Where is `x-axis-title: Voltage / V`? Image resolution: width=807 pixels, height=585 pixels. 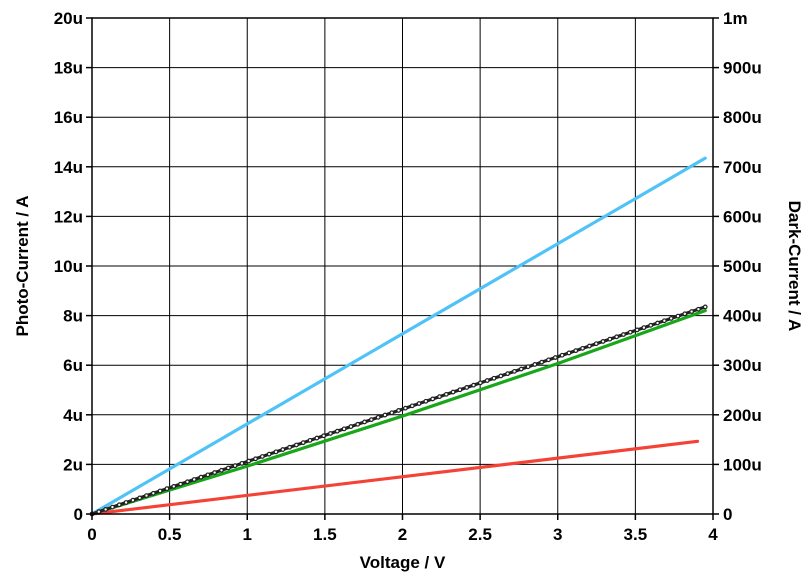
x-axis-title: Voltage / V is located at coordinates (403, 562).